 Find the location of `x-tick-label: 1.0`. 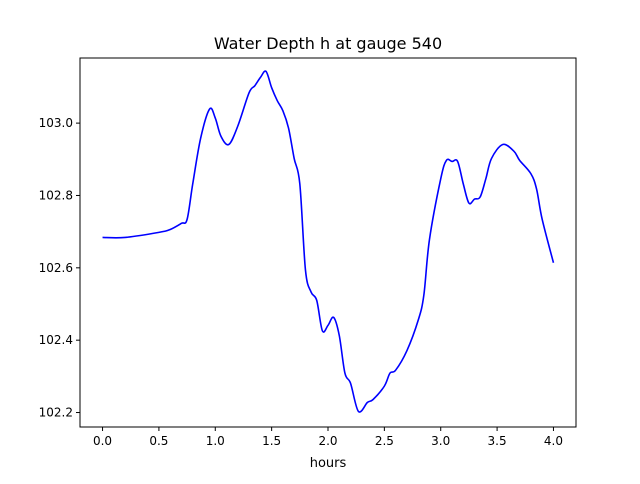

x-tick-label: 1.0 is located at coordinates (215, 441).